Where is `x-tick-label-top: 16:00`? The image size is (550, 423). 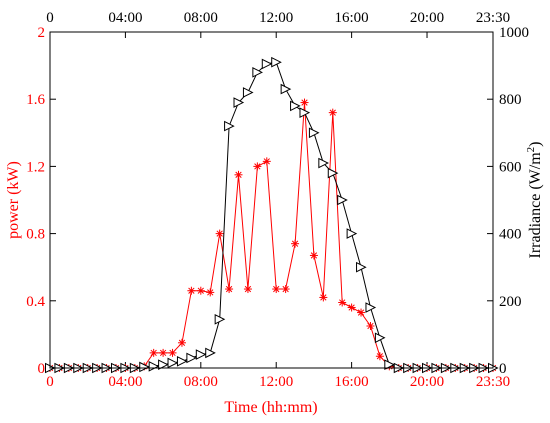
x-tick-label-top: 16:00 is located at coordinates (352, 18).